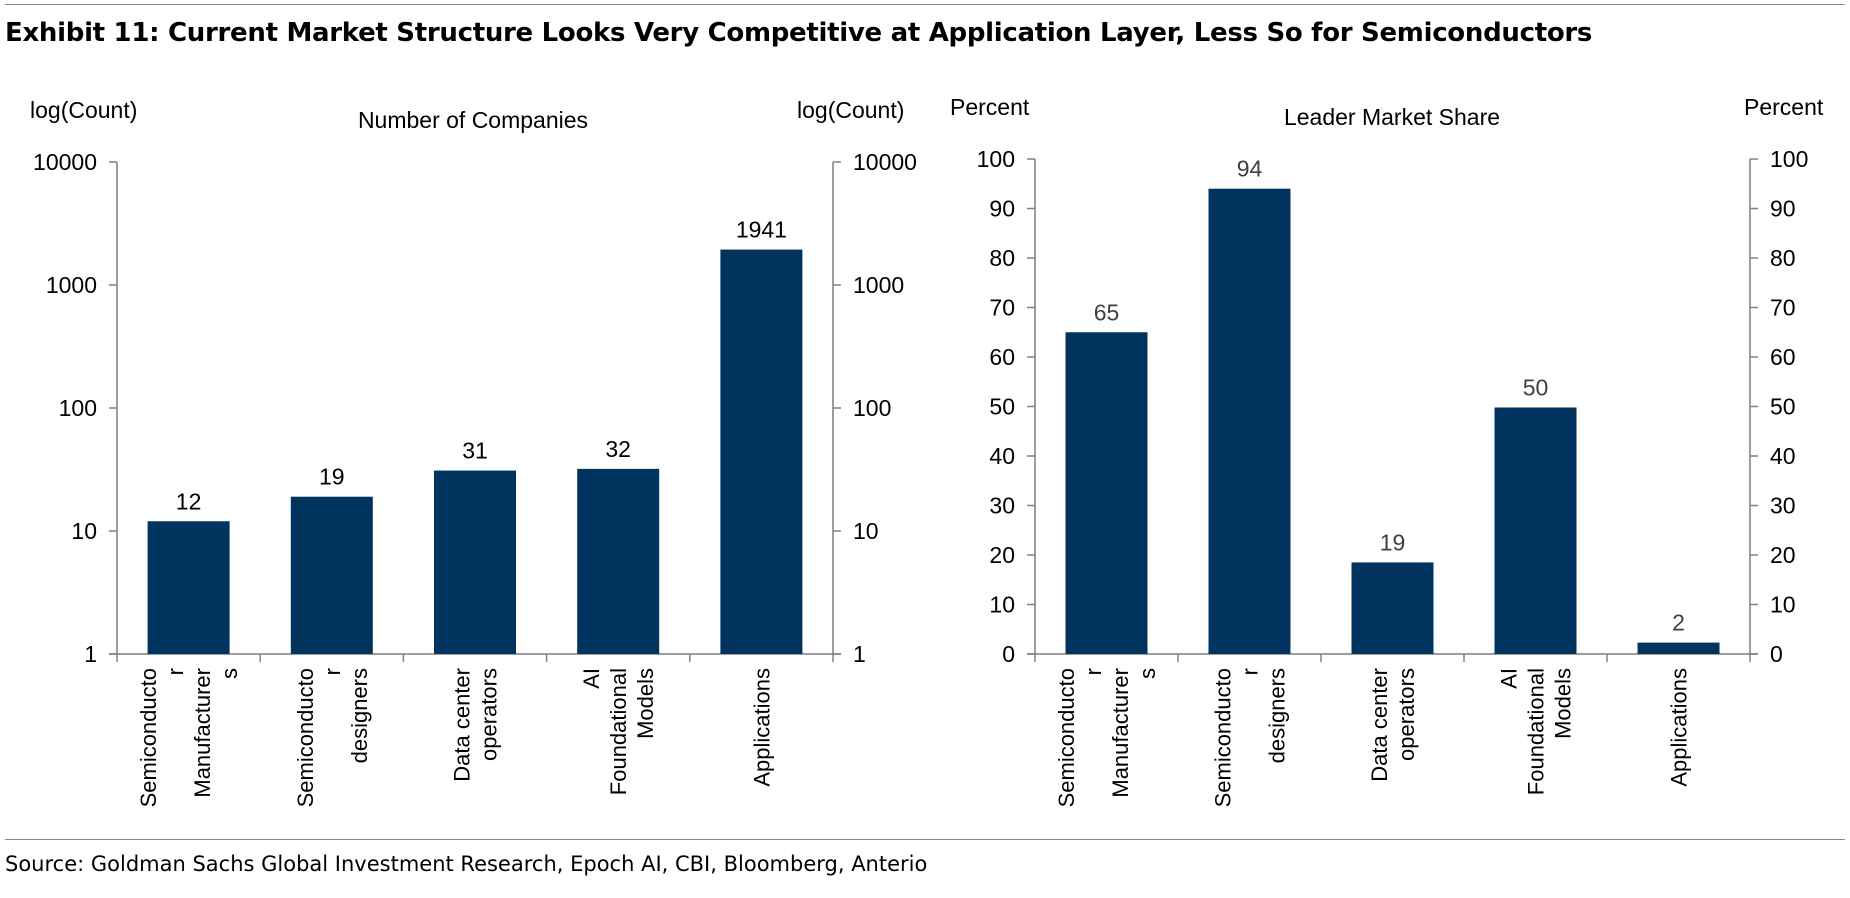  What do you see at coordinates (1002, 555) in the screenshot?
I see `chart-1-y-tick-label-left: 20` at bounding box center [1002, 555].